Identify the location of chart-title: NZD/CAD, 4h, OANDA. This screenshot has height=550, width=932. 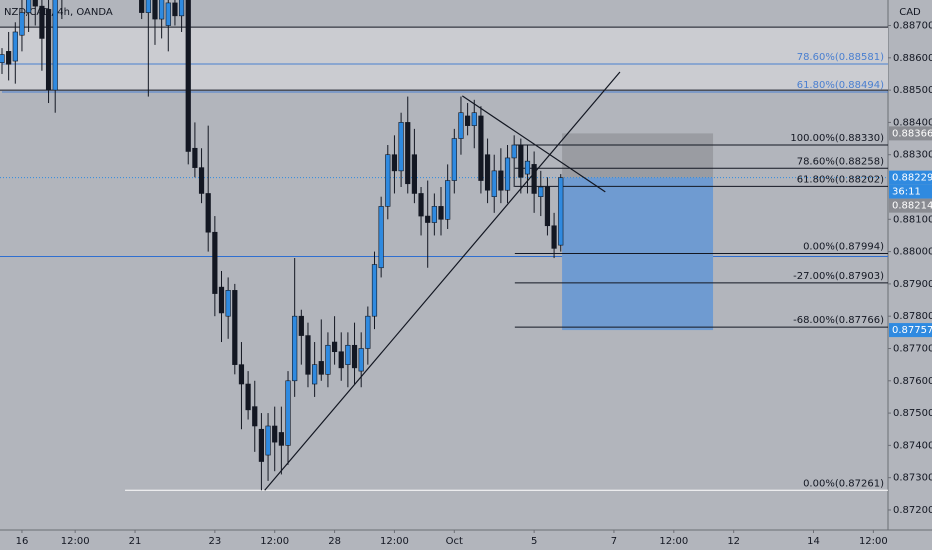
(58, 12).